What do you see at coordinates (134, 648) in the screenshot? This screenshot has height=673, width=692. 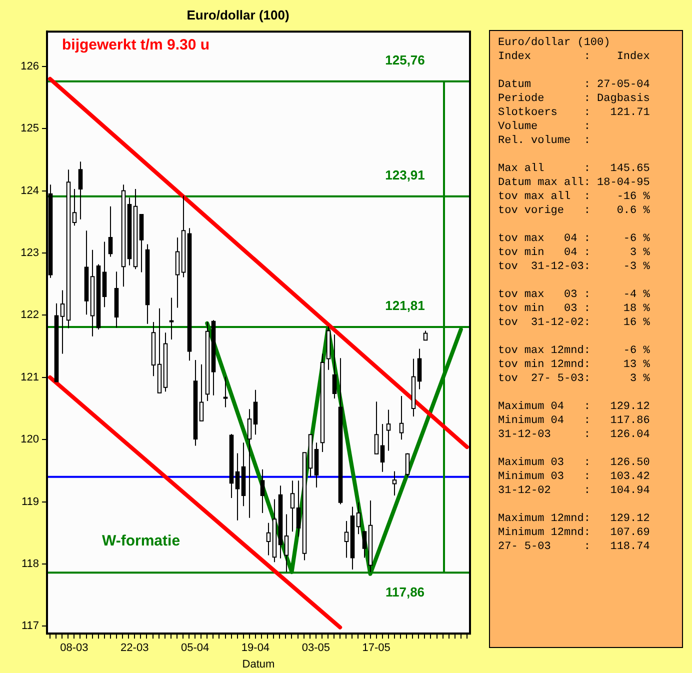 I see `x-tick-label: 22-03` at bounding box center [134, 648].